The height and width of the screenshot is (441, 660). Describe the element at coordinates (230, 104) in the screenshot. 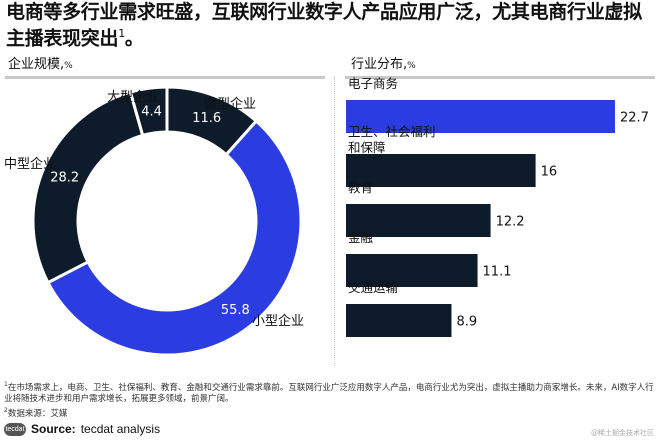

I see `donut-category-label: 微型企业` at that location.